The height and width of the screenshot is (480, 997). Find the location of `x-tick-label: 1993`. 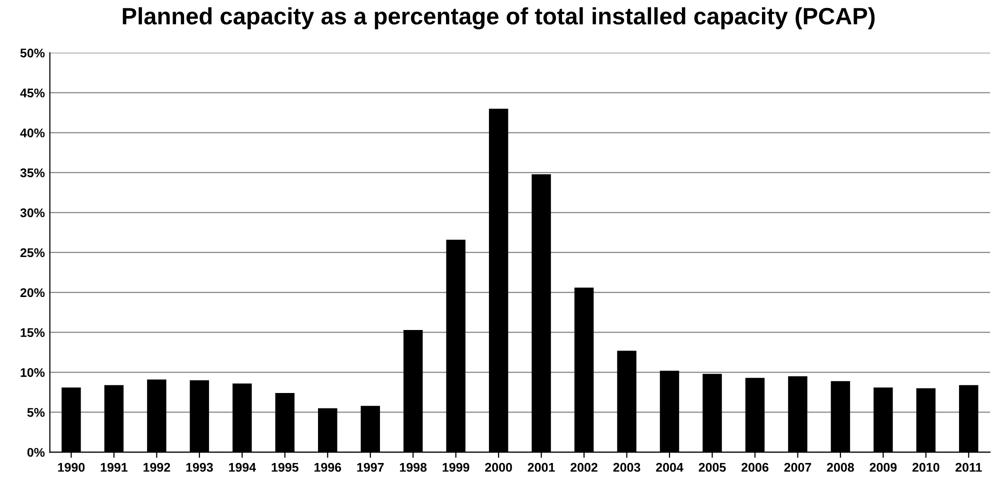

x-tick-label: 1993 is located at coordinates (199, 467).